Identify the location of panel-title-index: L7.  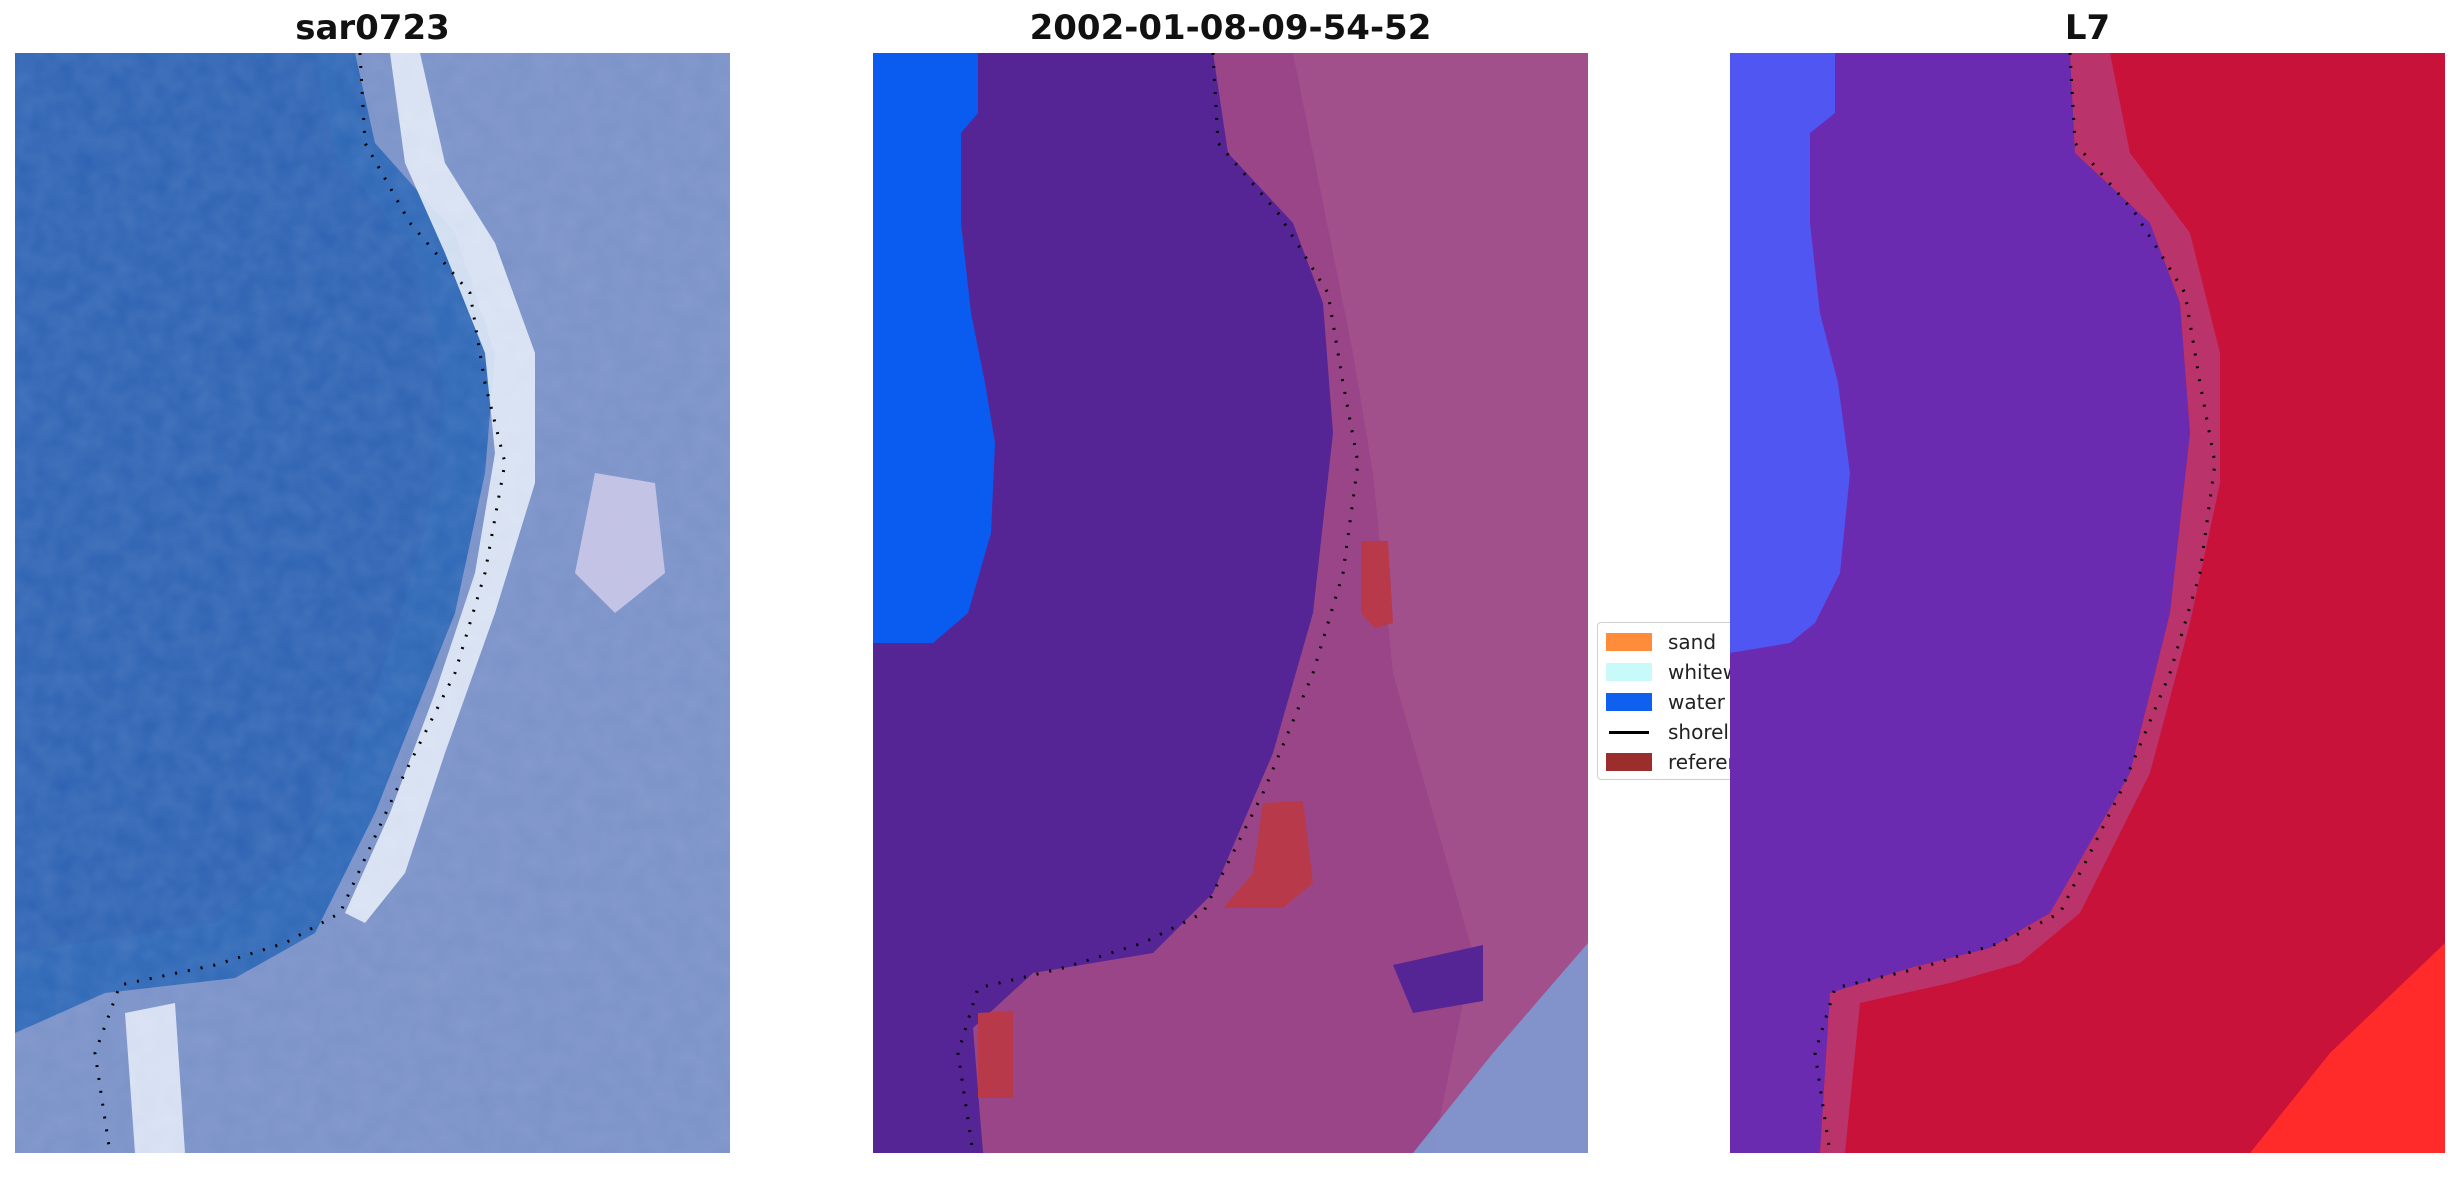
(2087, 28).